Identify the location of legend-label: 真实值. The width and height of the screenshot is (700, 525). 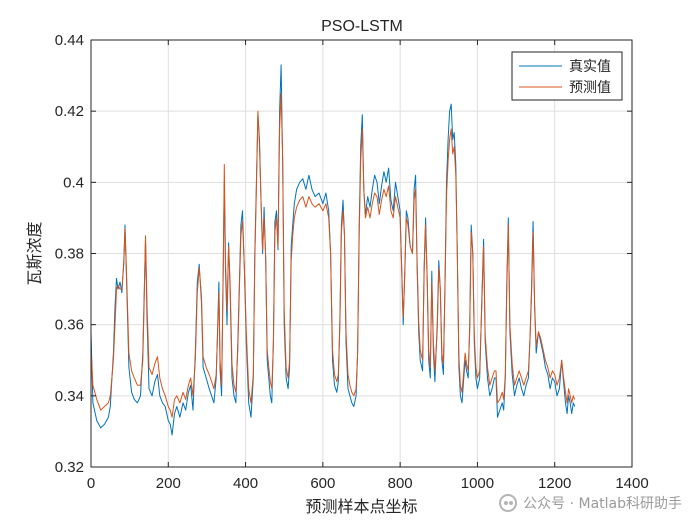
(590, 67).